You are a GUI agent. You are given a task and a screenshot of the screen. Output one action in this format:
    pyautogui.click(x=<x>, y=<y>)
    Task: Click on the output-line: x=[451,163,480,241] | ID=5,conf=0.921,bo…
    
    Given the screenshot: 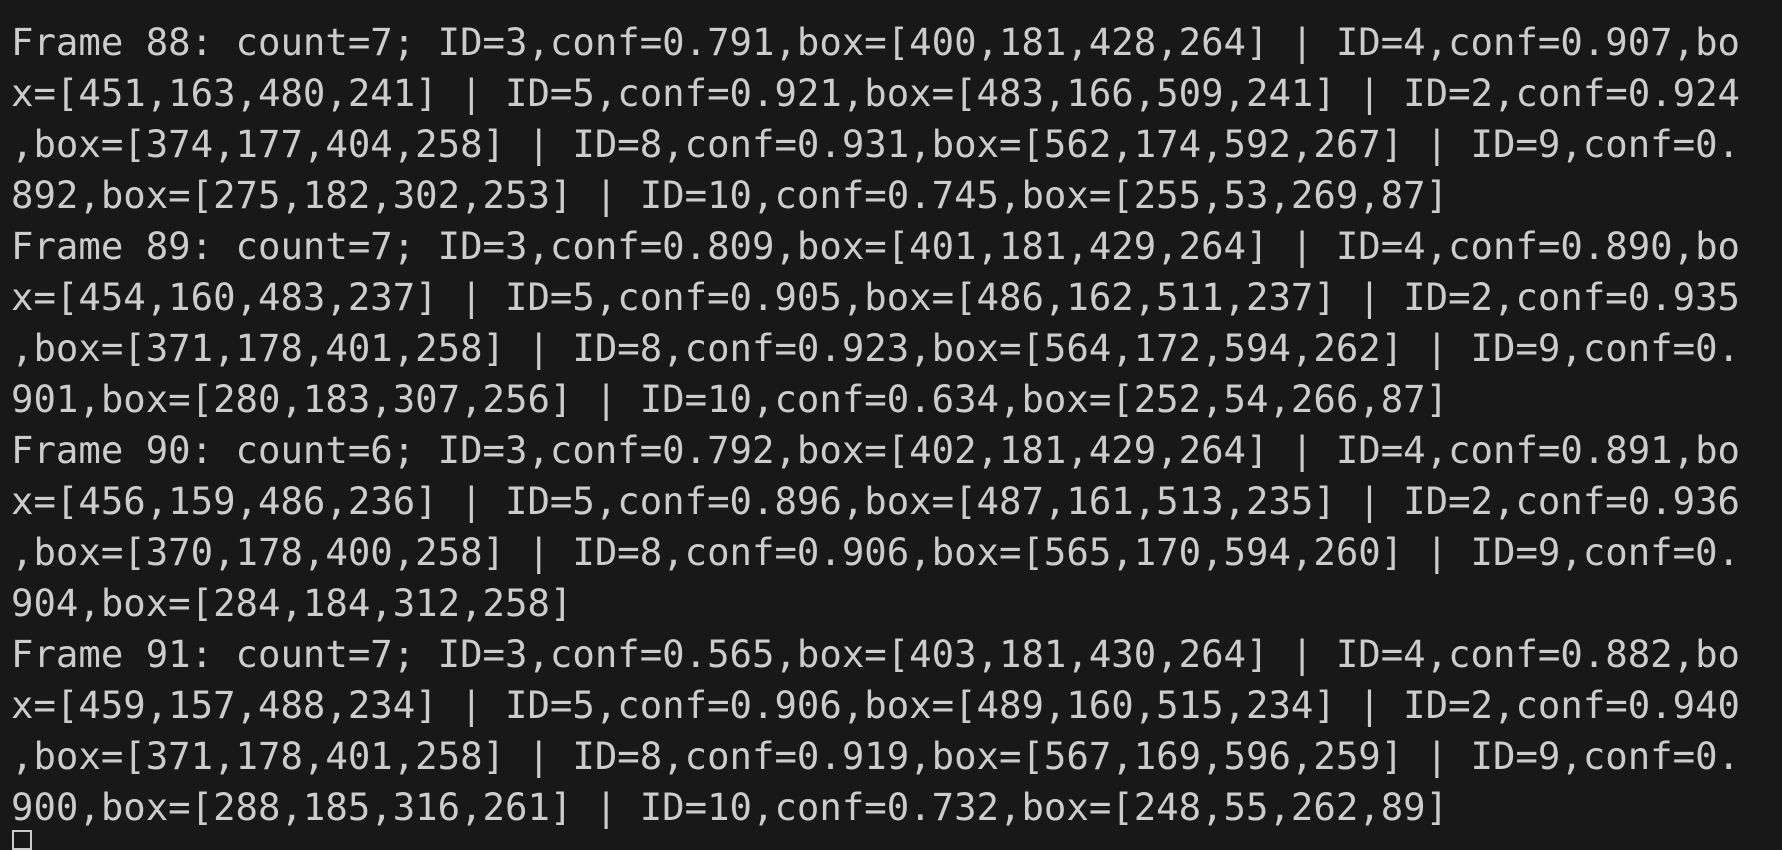 What is the action you would take?
    pyautogui.click(x=876, y=93)
    